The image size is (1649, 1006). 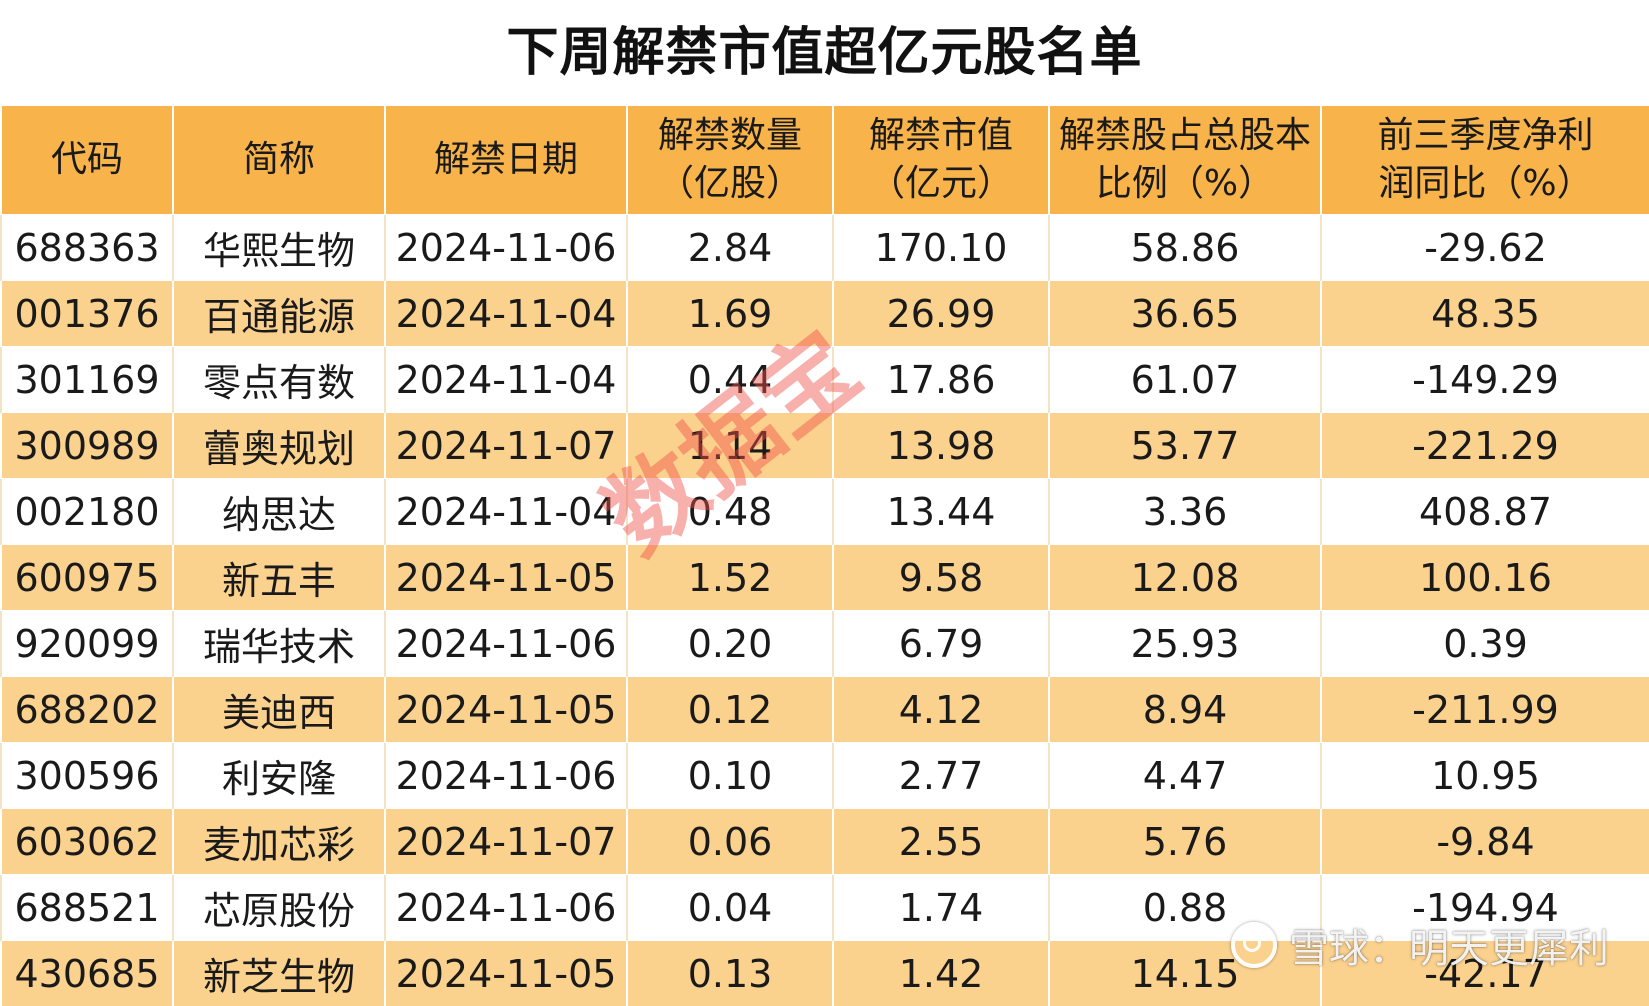 I want to click on unlock-value-cell: 170.10, so click(x=941, y=248).